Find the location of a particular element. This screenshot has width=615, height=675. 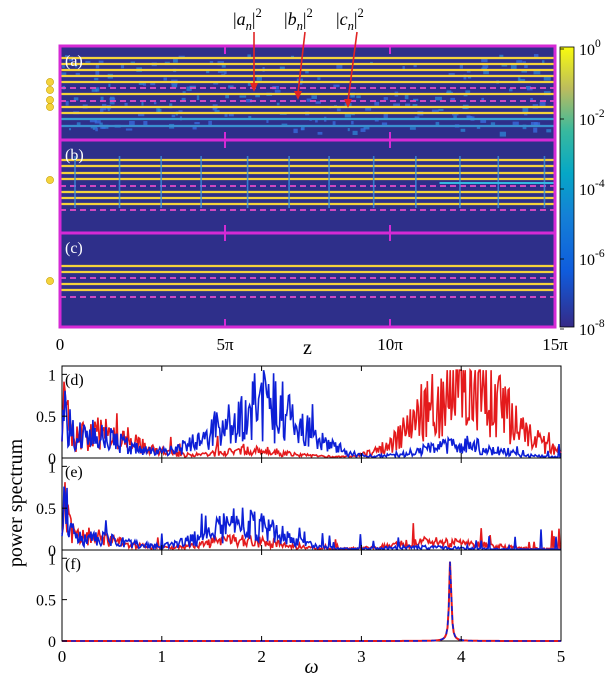

x-tick-label: 5π is located at coordinates (225, 344).